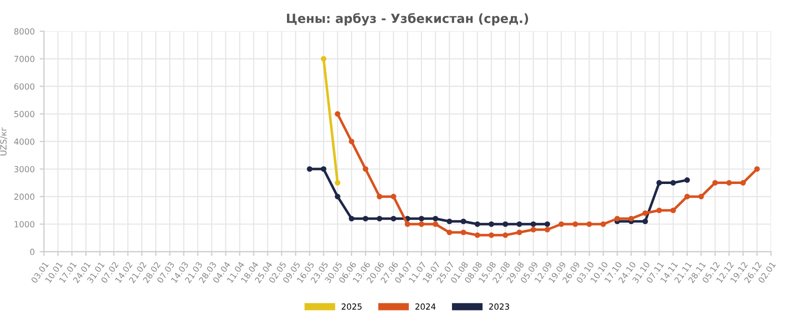 This screenshot has width=799, height=329. What do you see at coordinates (24, 114) in the screenshot?
I see `y-tick-label: 5000` at bounding box center [24, 114].